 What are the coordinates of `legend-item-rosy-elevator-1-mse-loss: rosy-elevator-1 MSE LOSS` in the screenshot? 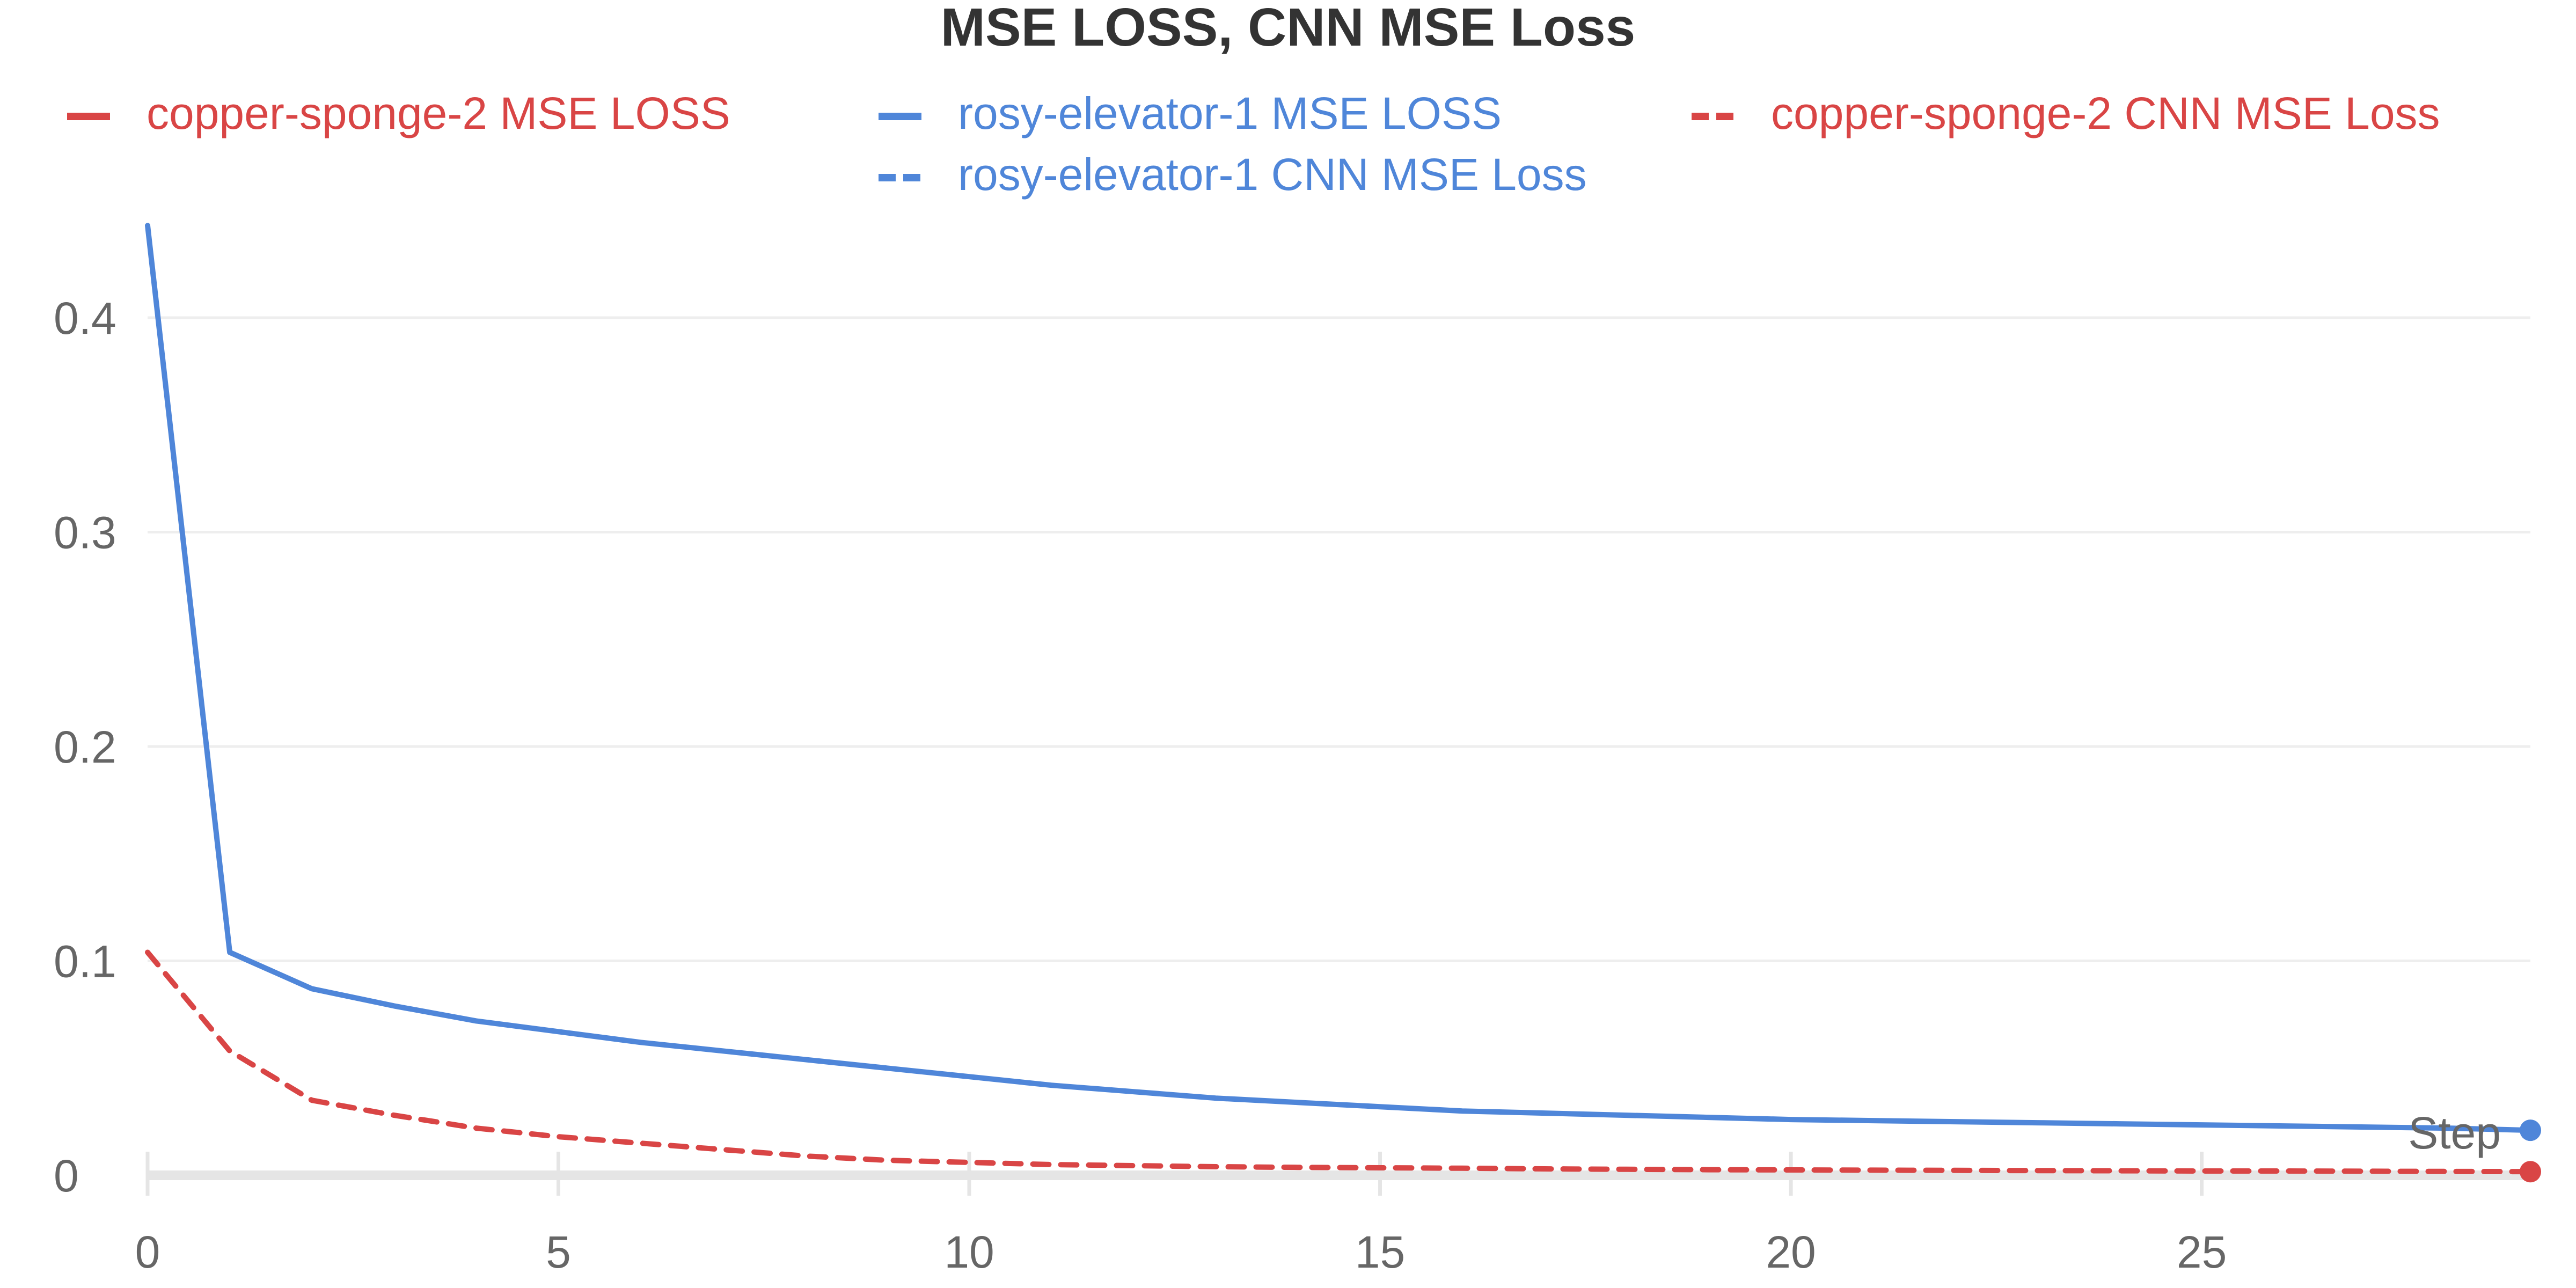 It's located at (1190, 113).